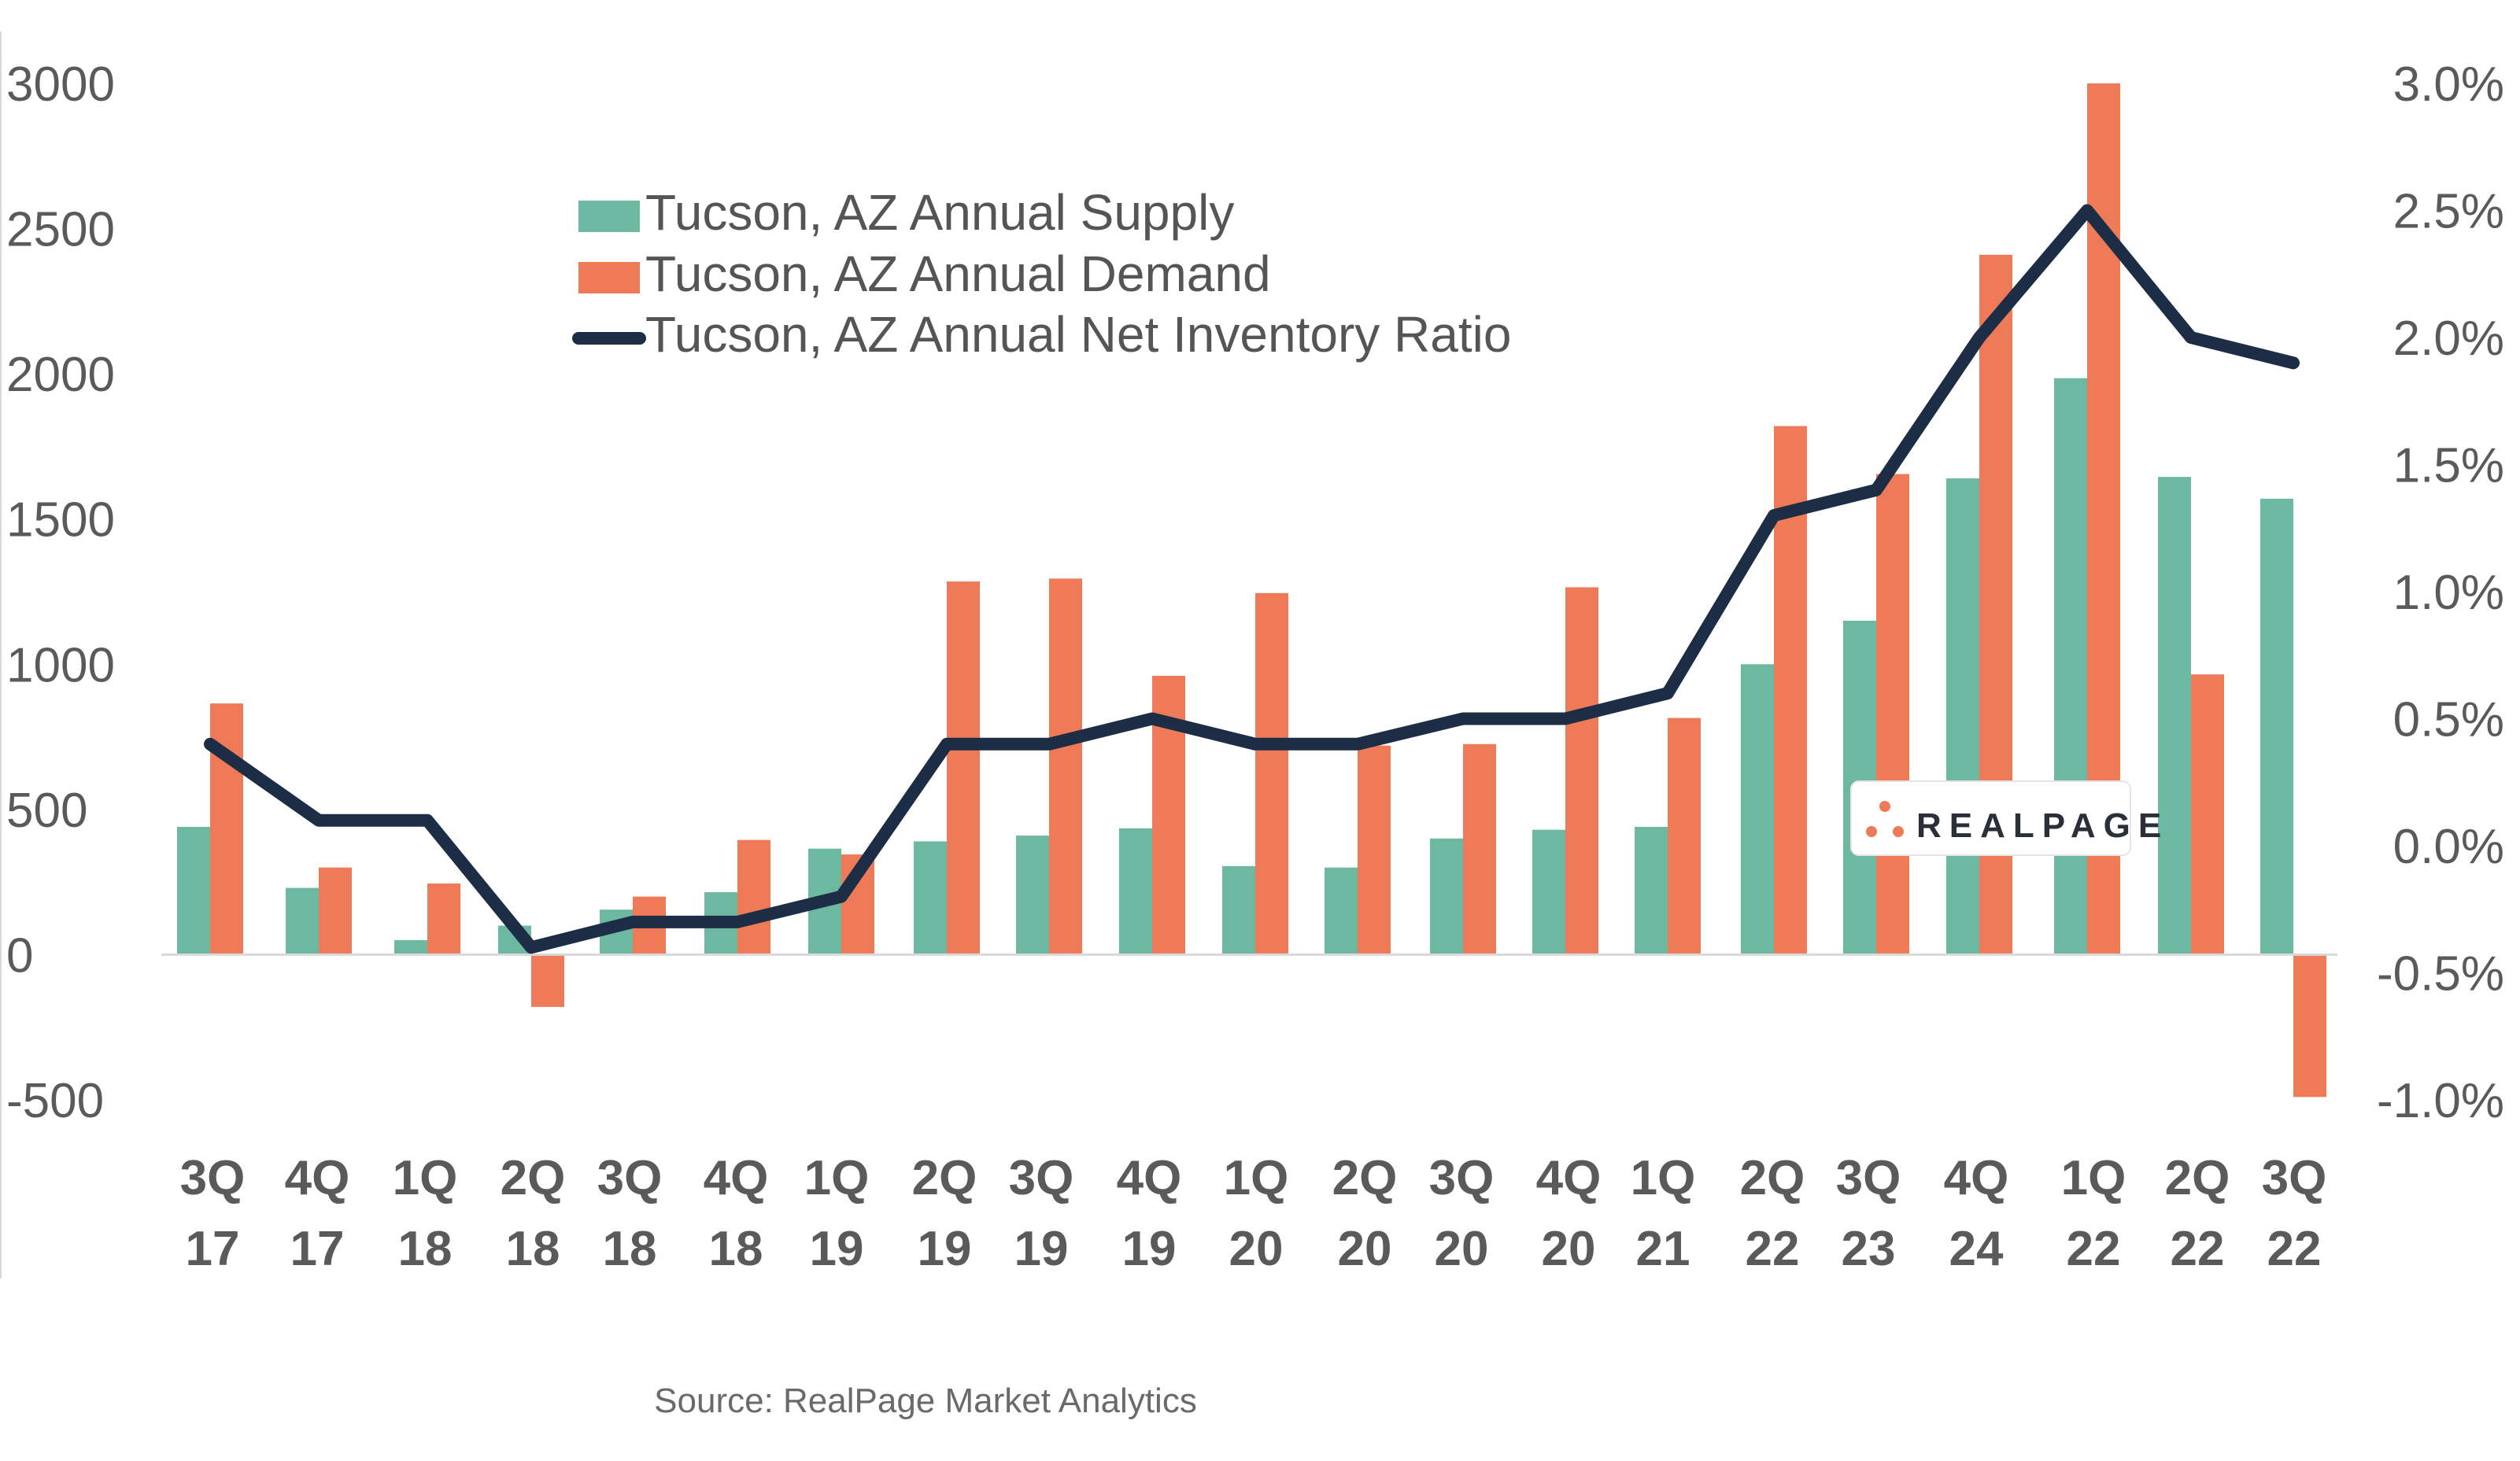  What do you see at coordinates (609, 277) in the screenshot?
I see `legend-swatch-demand` at bounding box center [609, 277].